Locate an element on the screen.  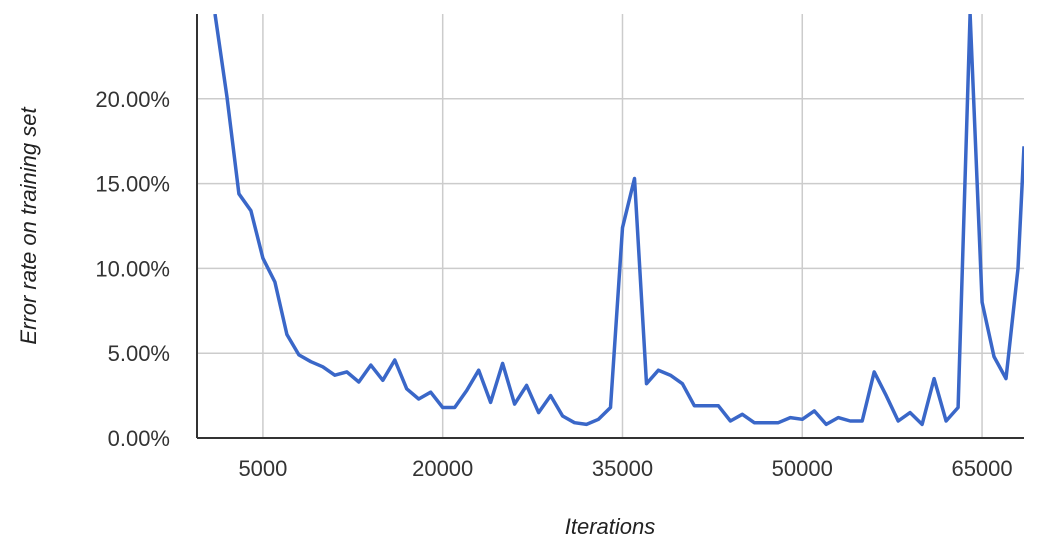
x-tick-label: 65000 is located at coordinates (981, 468).